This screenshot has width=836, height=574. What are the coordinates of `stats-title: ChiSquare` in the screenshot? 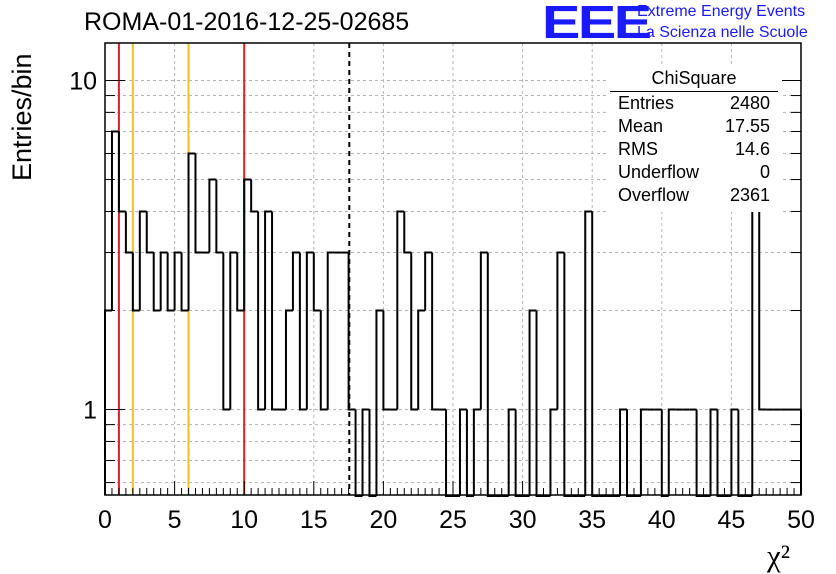 It's located at (694, 78).